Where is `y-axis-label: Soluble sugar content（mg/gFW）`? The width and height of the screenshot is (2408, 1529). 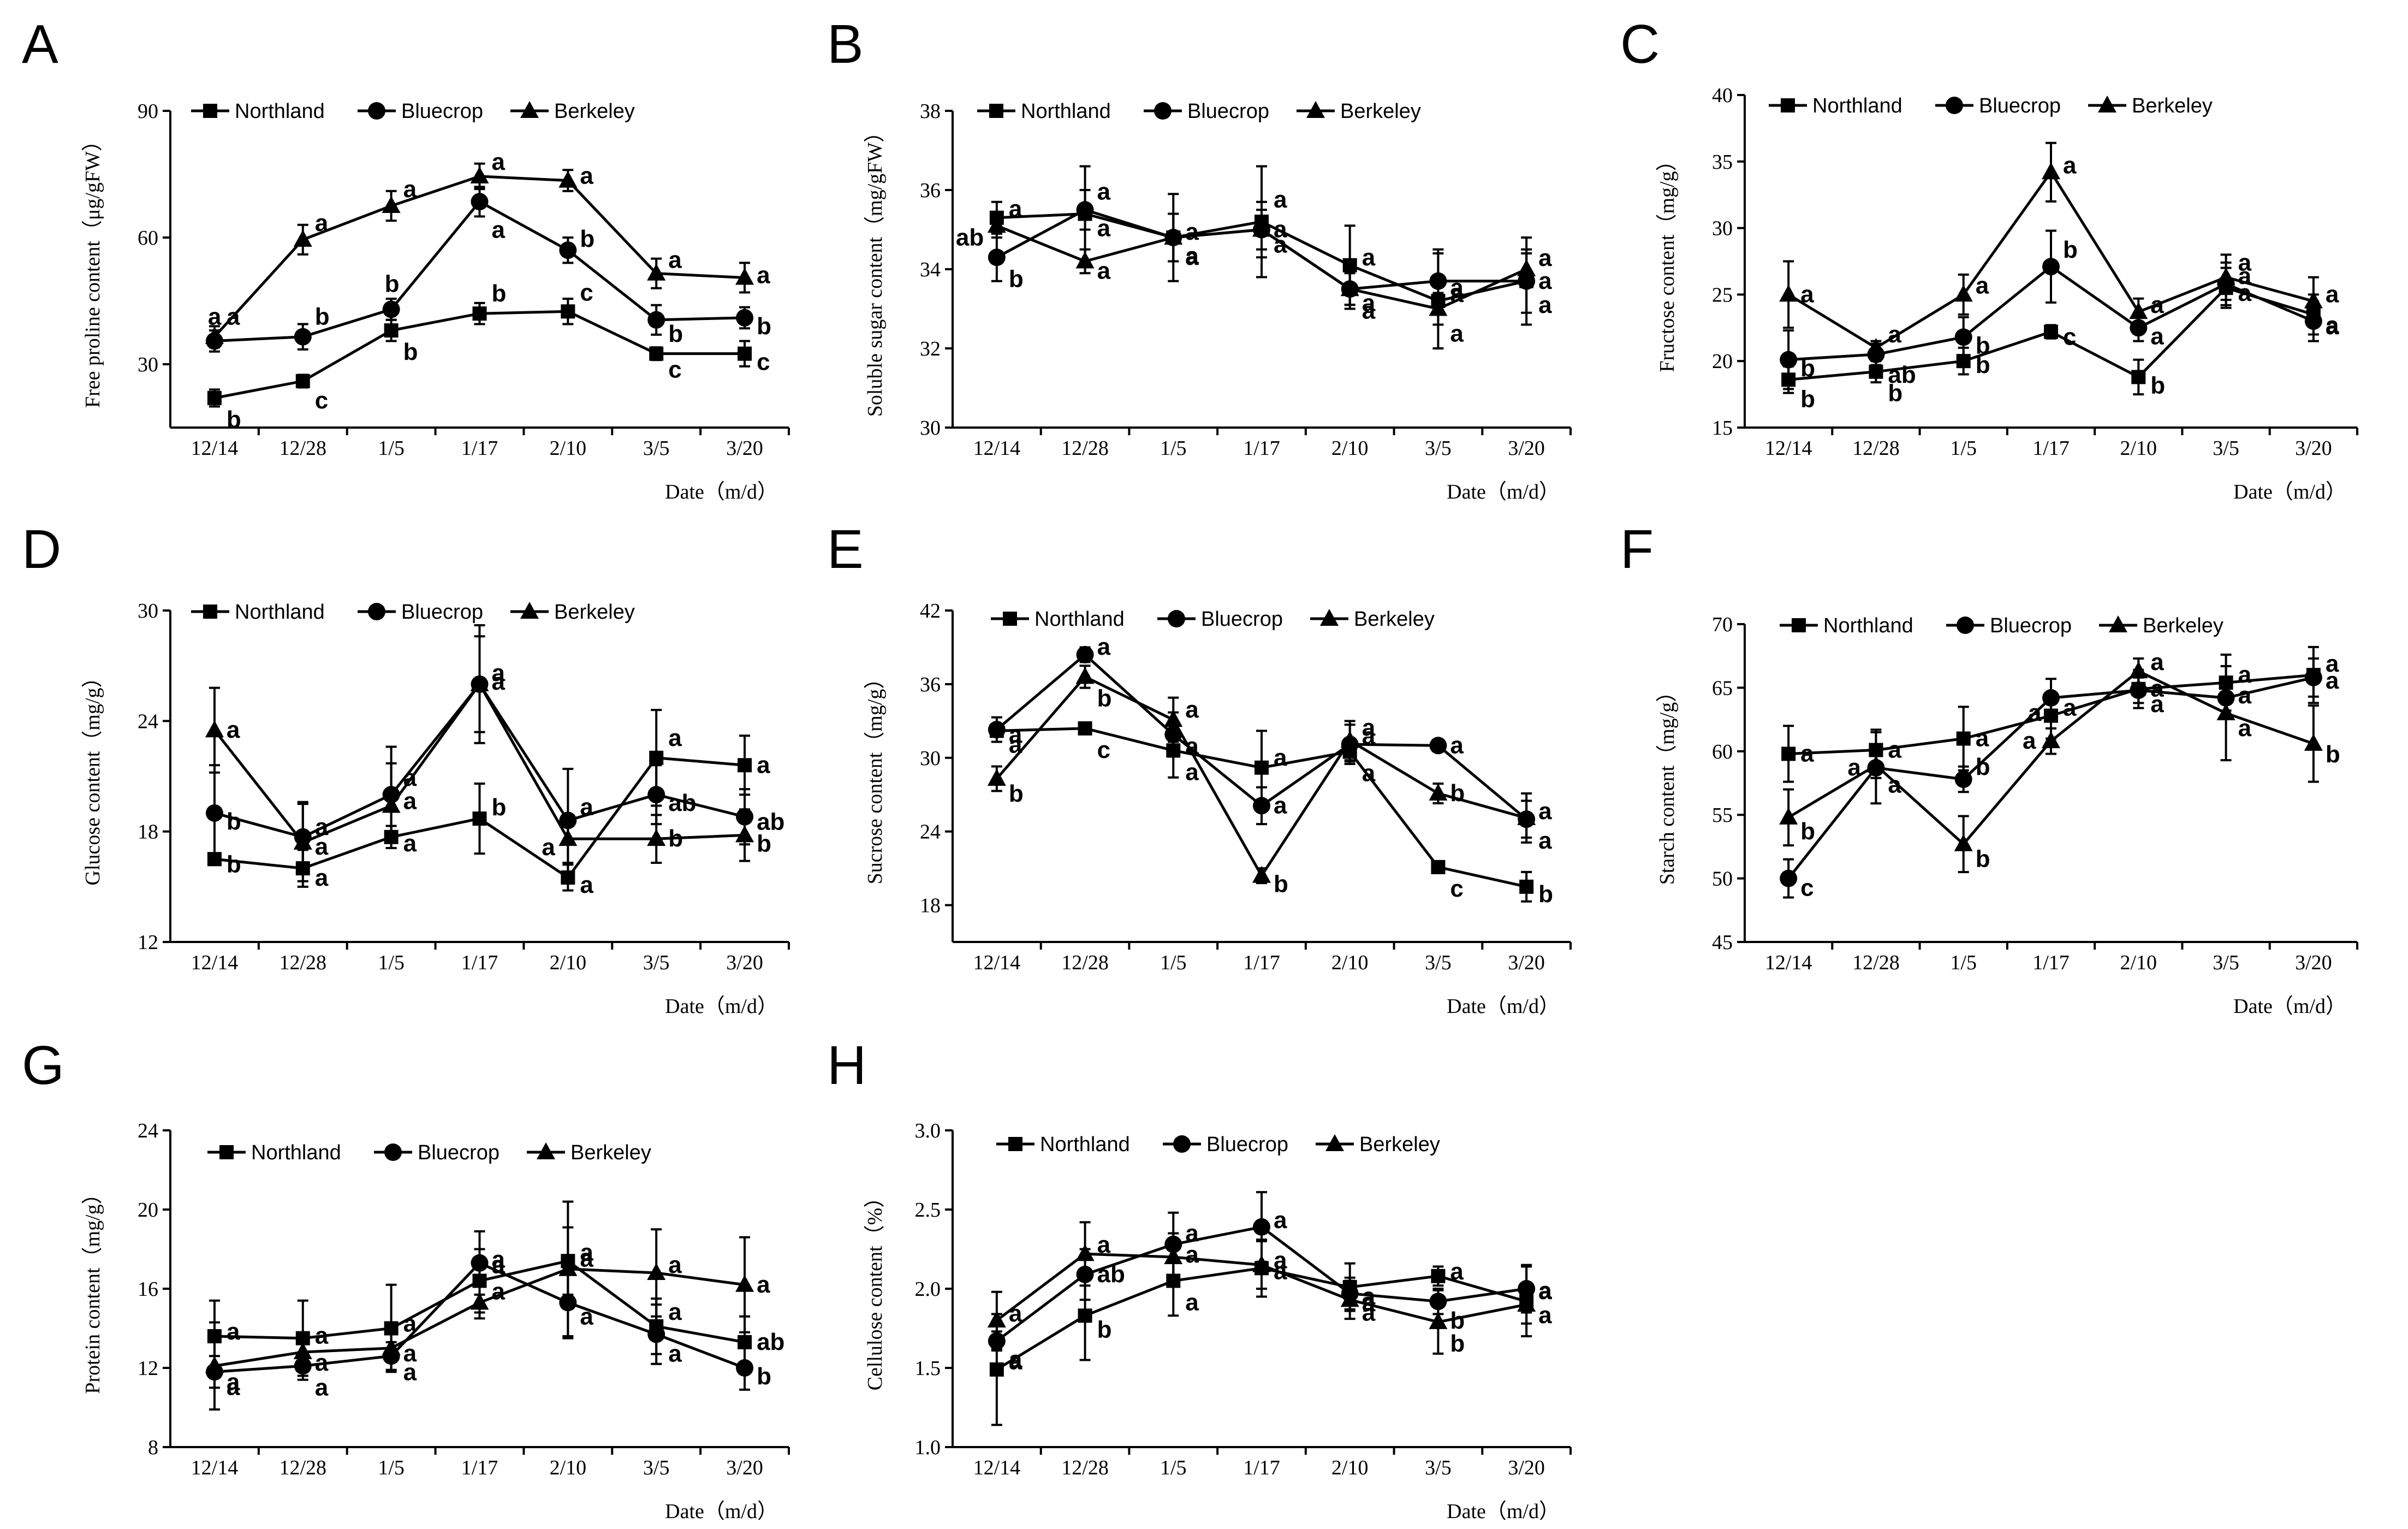 y-axis-label: Soluble sugar content（mg/gFW） is located at coordinates (876, 269).